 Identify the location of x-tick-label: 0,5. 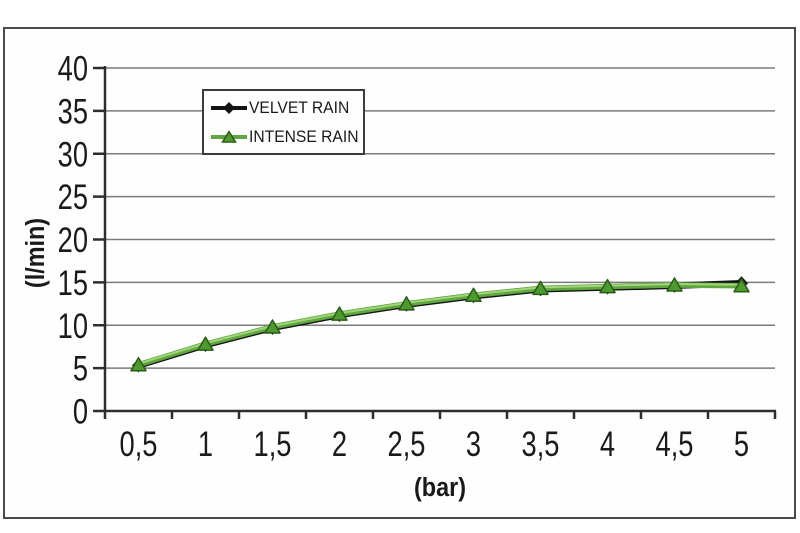
(139, 444).